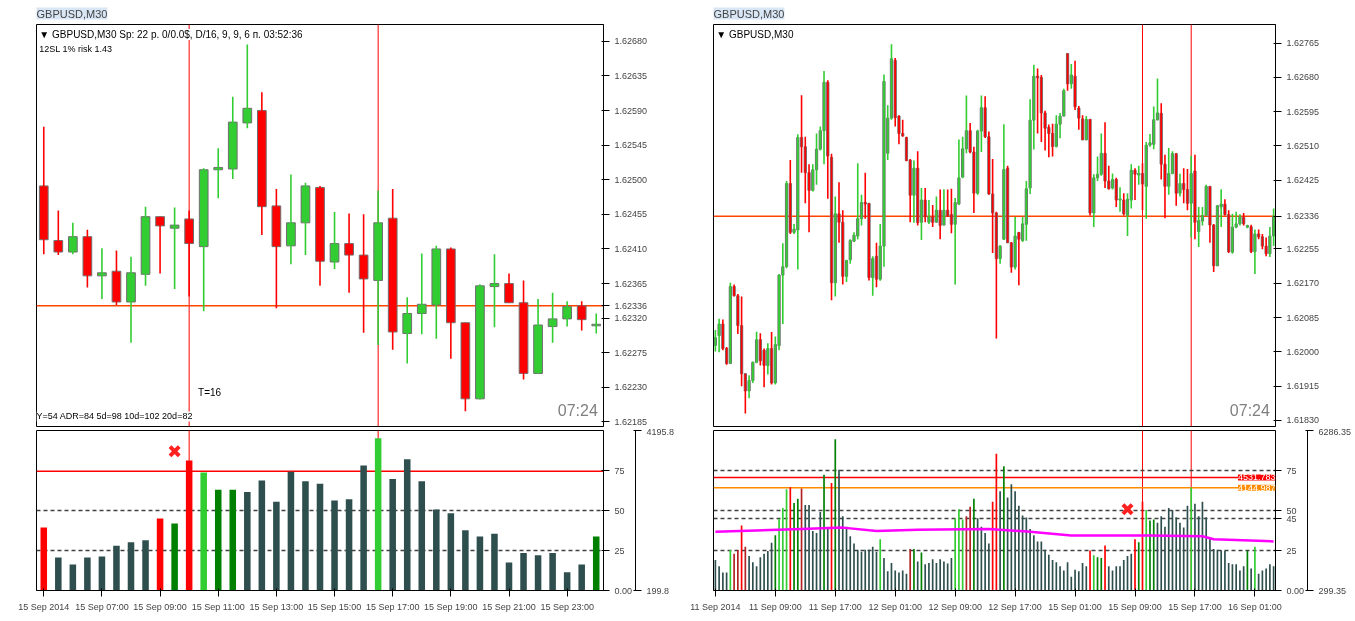  Describe the element at coordinates (715, 606) in the screenshot. I see `x-tick-label: 11 Sep 2014` at that location.